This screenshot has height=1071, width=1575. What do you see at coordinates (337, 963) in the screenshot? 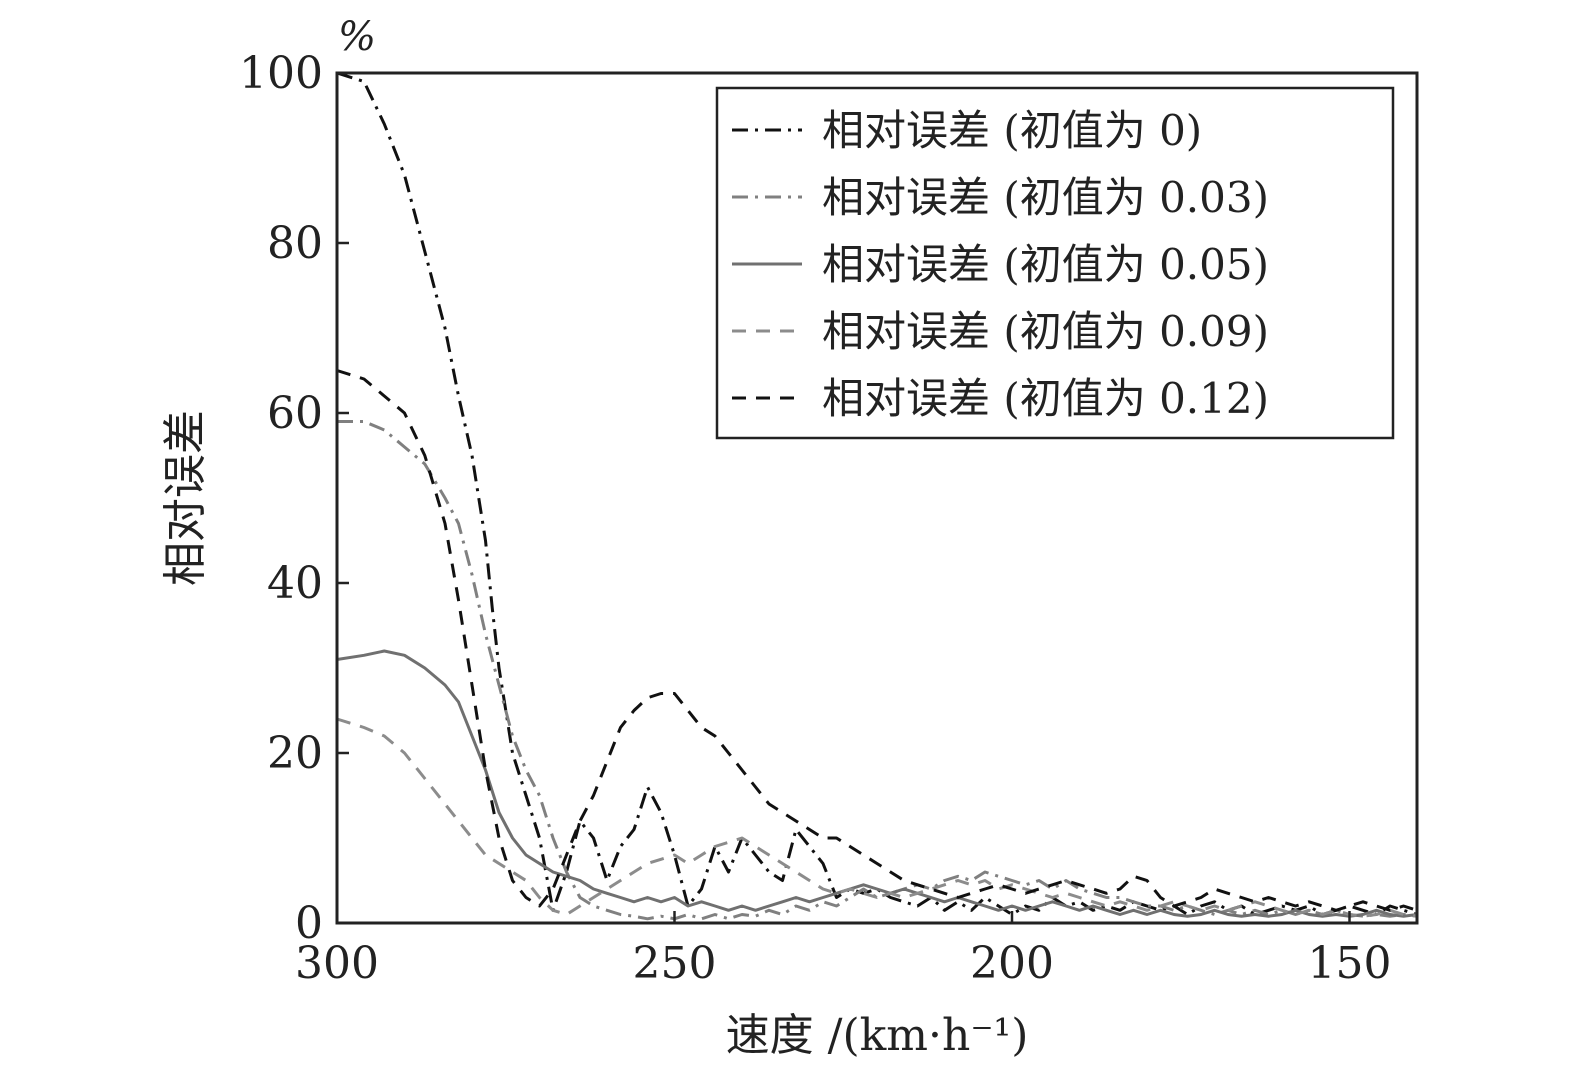
I see `x-tick-label: 300` at bounding box center [337, 963].